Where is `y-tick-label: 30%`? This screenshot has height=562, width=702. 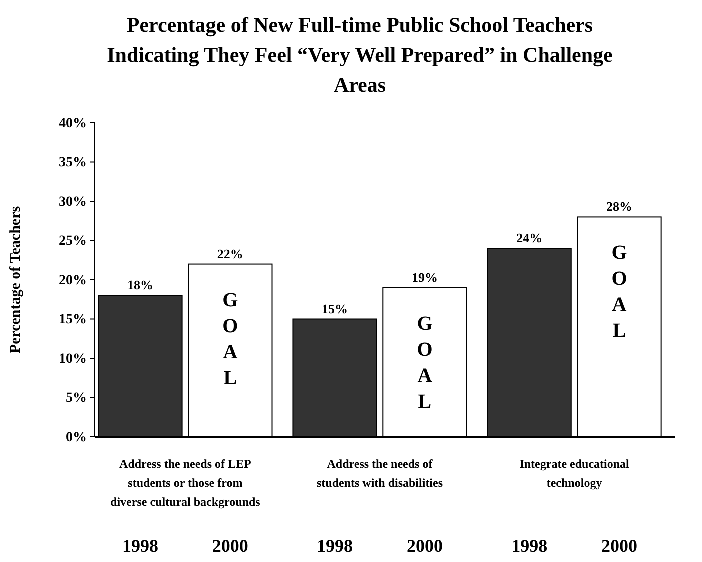
y-tick-label: 30% is located at coordinates (73, 202).